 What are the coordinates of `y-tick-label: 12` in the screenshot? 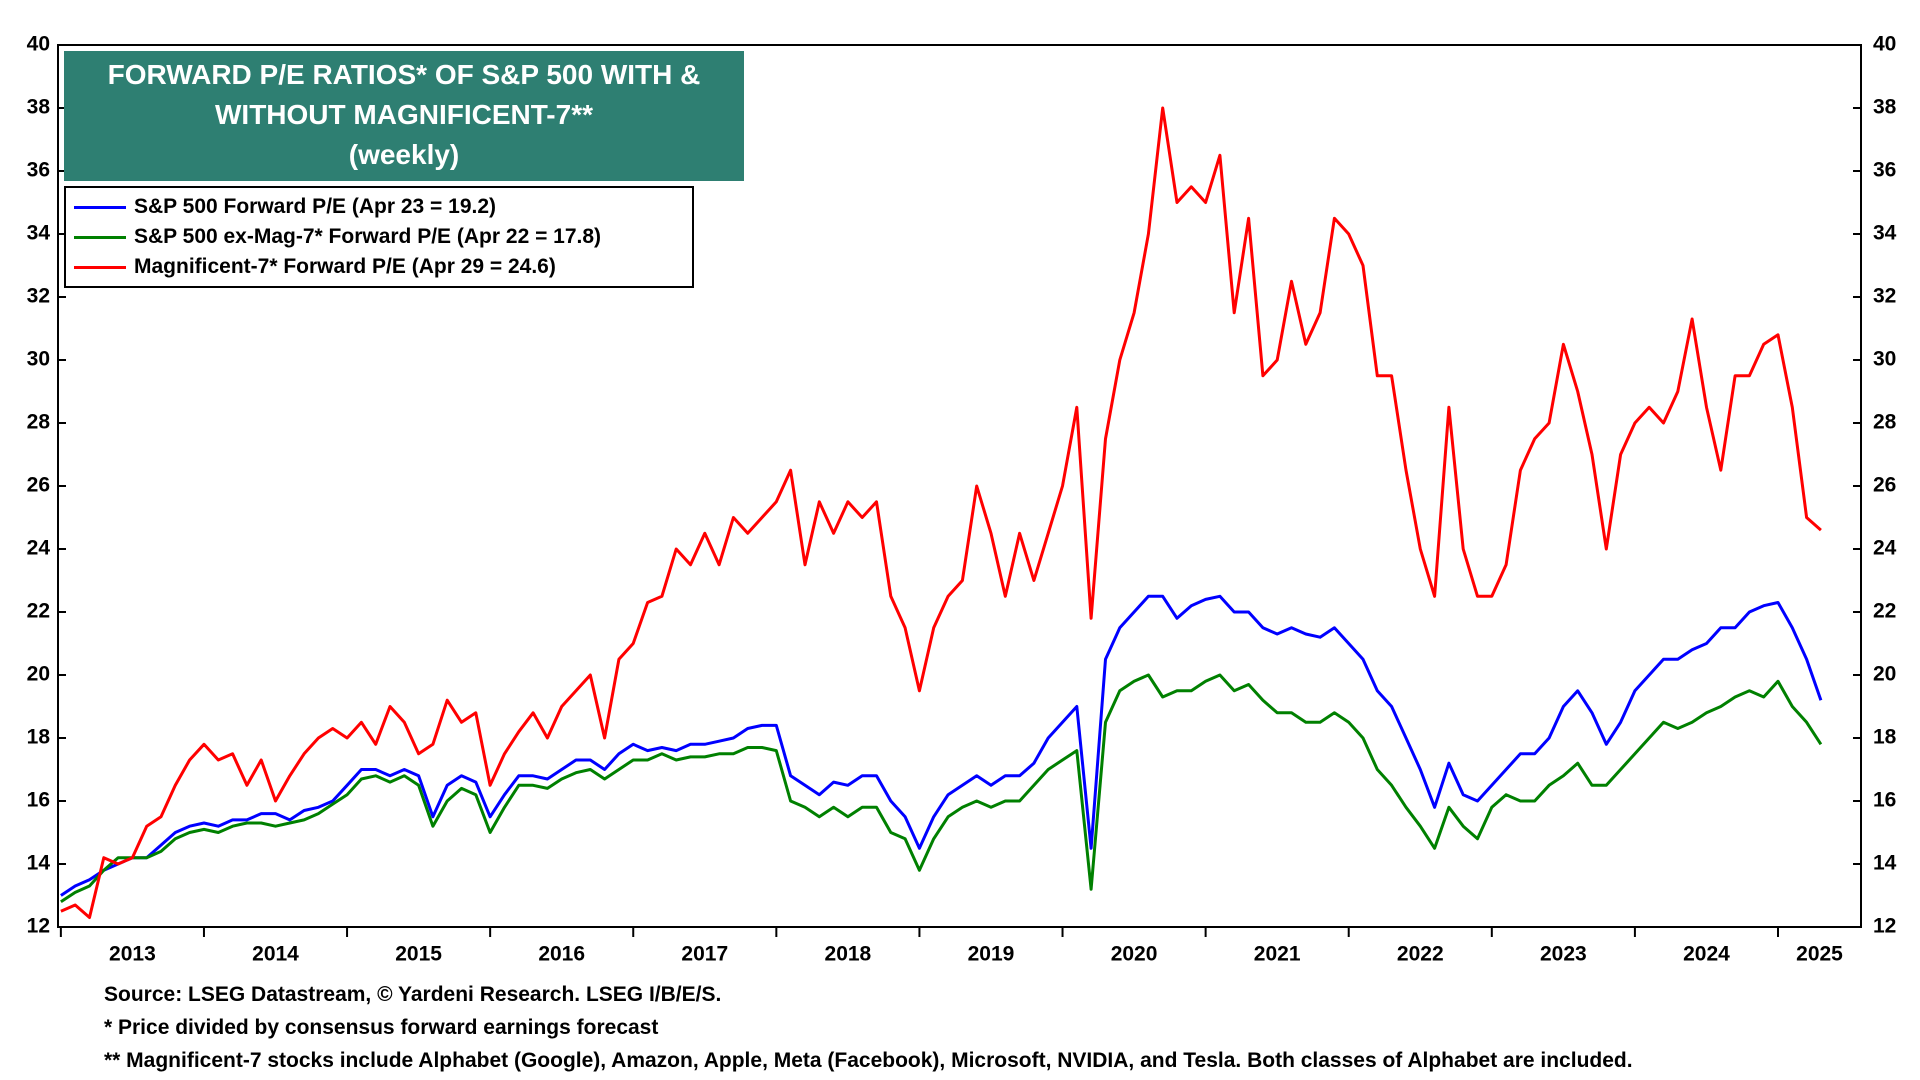 It's located at (38, 926).